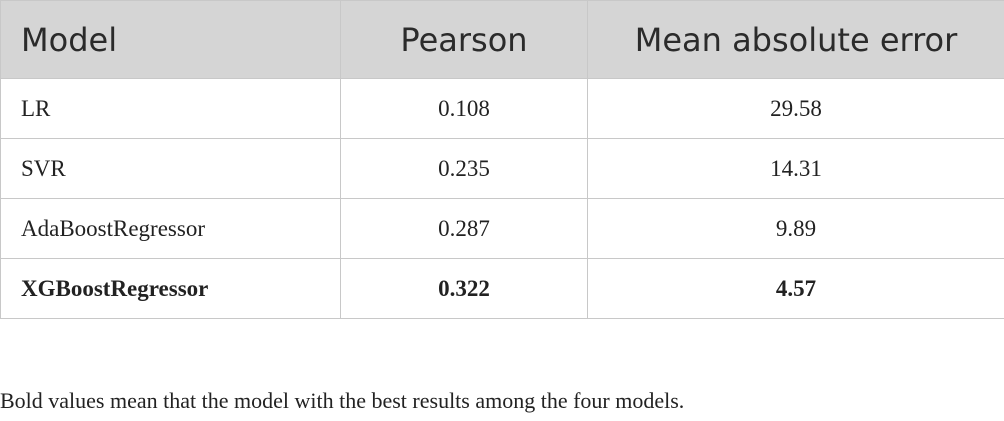 This screenshot has width=1004, height=421. Describe the element at coordinates (795, 228) in the screenshot. I see `table-cell: 9.89` at that location.